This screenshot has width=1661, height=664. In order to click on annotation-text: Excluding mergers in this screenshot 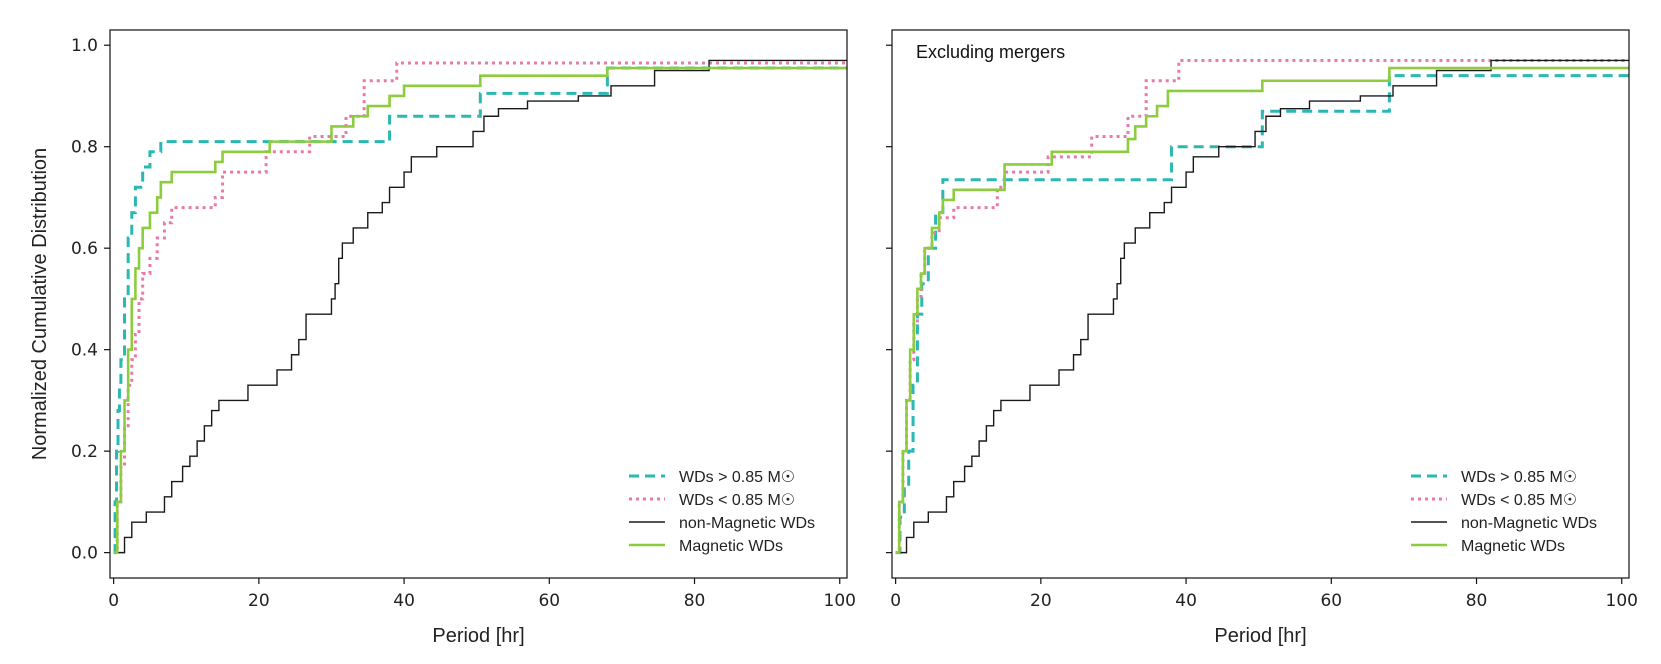, I will do `click(990, 52)`.